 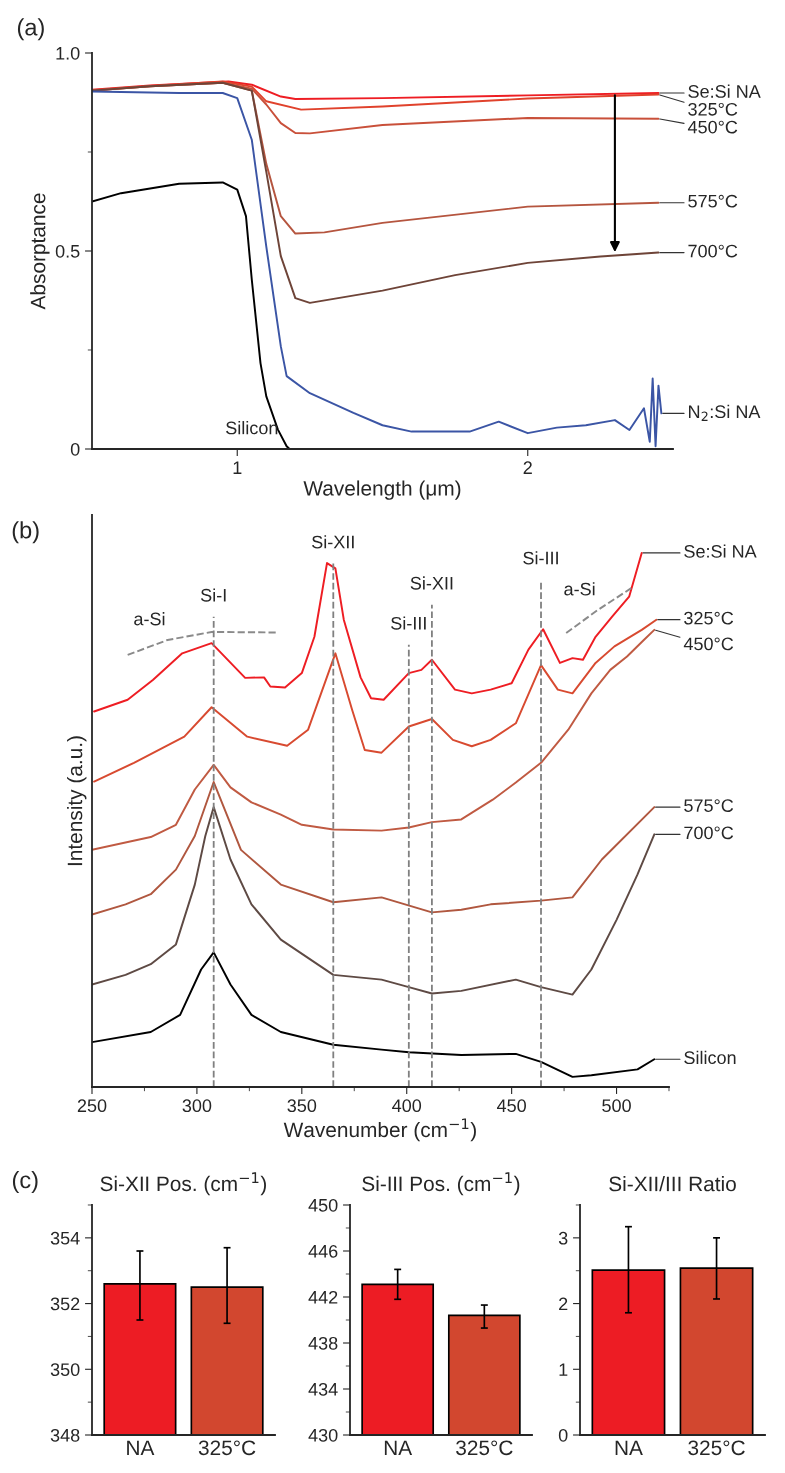 What do you see at coordinates (563, 1369) in the screenshot?
I see `y-tick-label: 1` at bounding box center [563, 1369].